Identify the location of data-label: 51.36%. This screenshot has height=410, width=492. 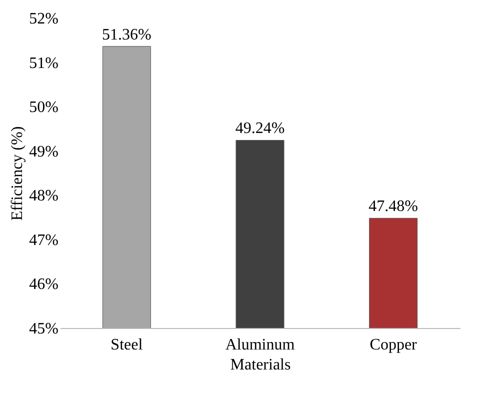
(127, 35).